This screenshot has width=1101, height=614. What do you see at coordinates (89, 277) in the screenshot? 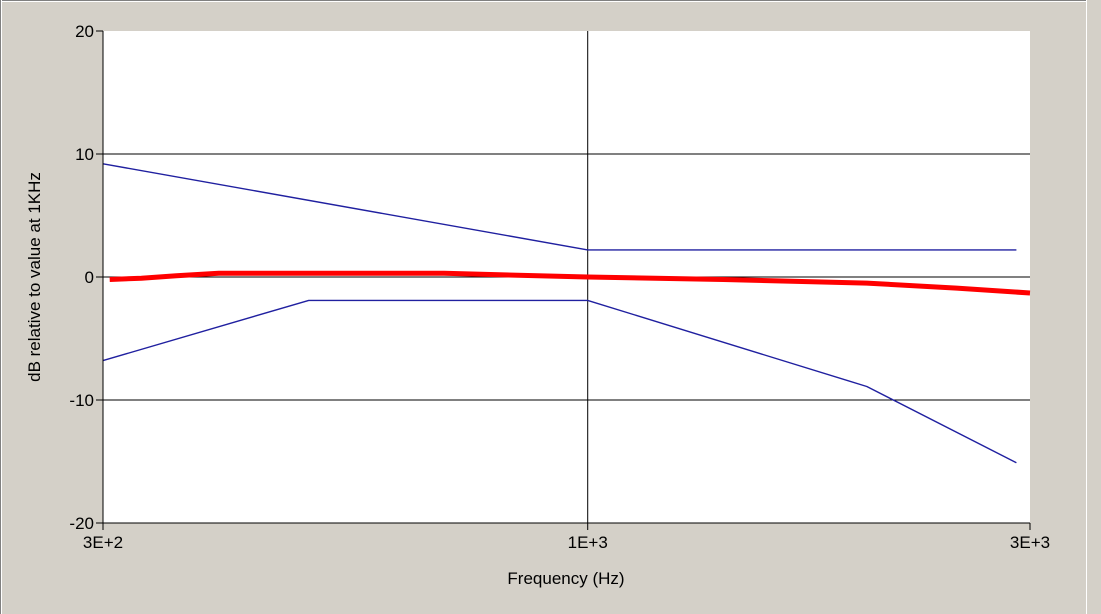
I see `y-tick-label: 0` at bounding box center [89, 277].